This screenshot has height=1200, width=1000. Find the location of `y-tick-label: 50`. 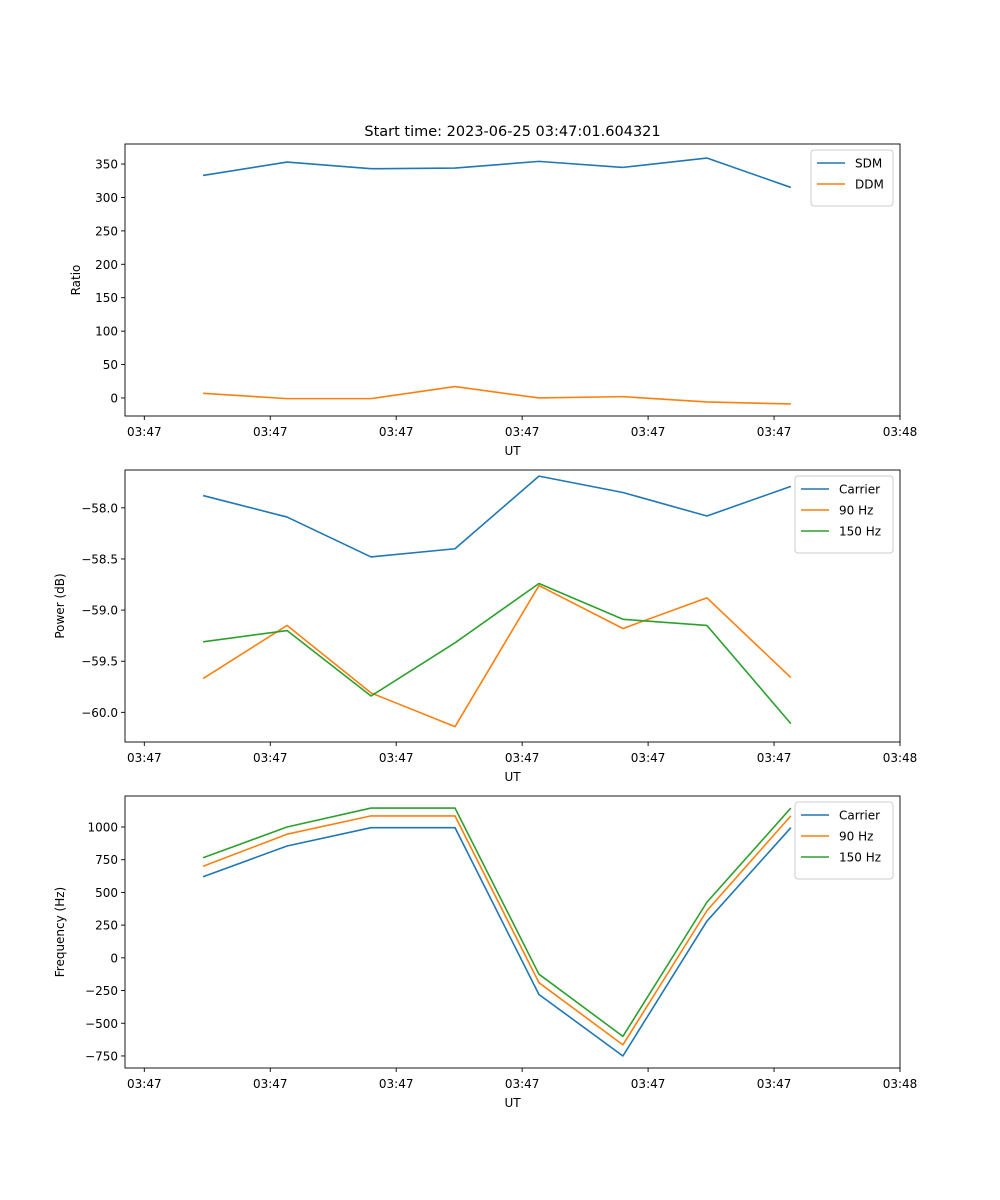

y-tick-label: 50 is located at coordinates (110, 365).